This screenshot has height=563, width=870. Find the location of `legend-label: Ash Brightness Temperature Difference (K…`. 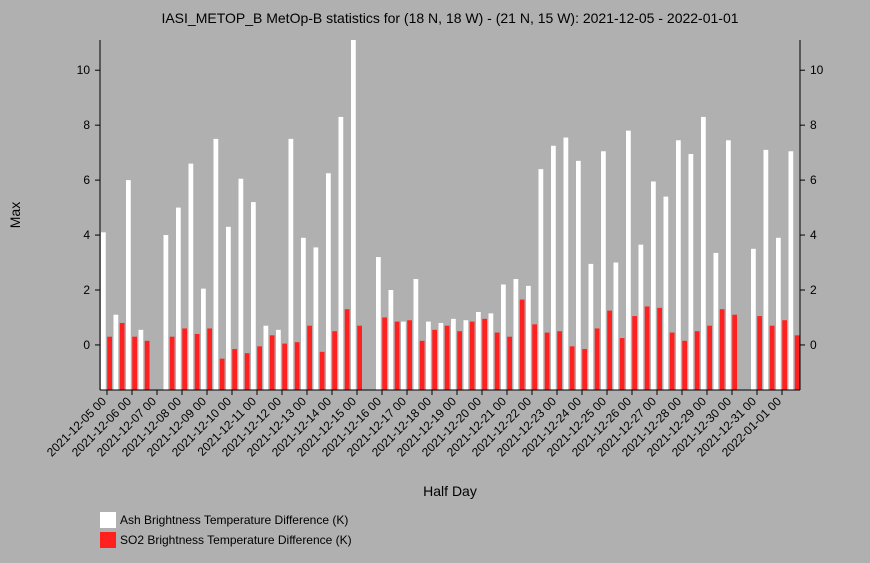

legend-label: Ash Brightness Temperature Difference (K… is located at coordinates (234, 520).